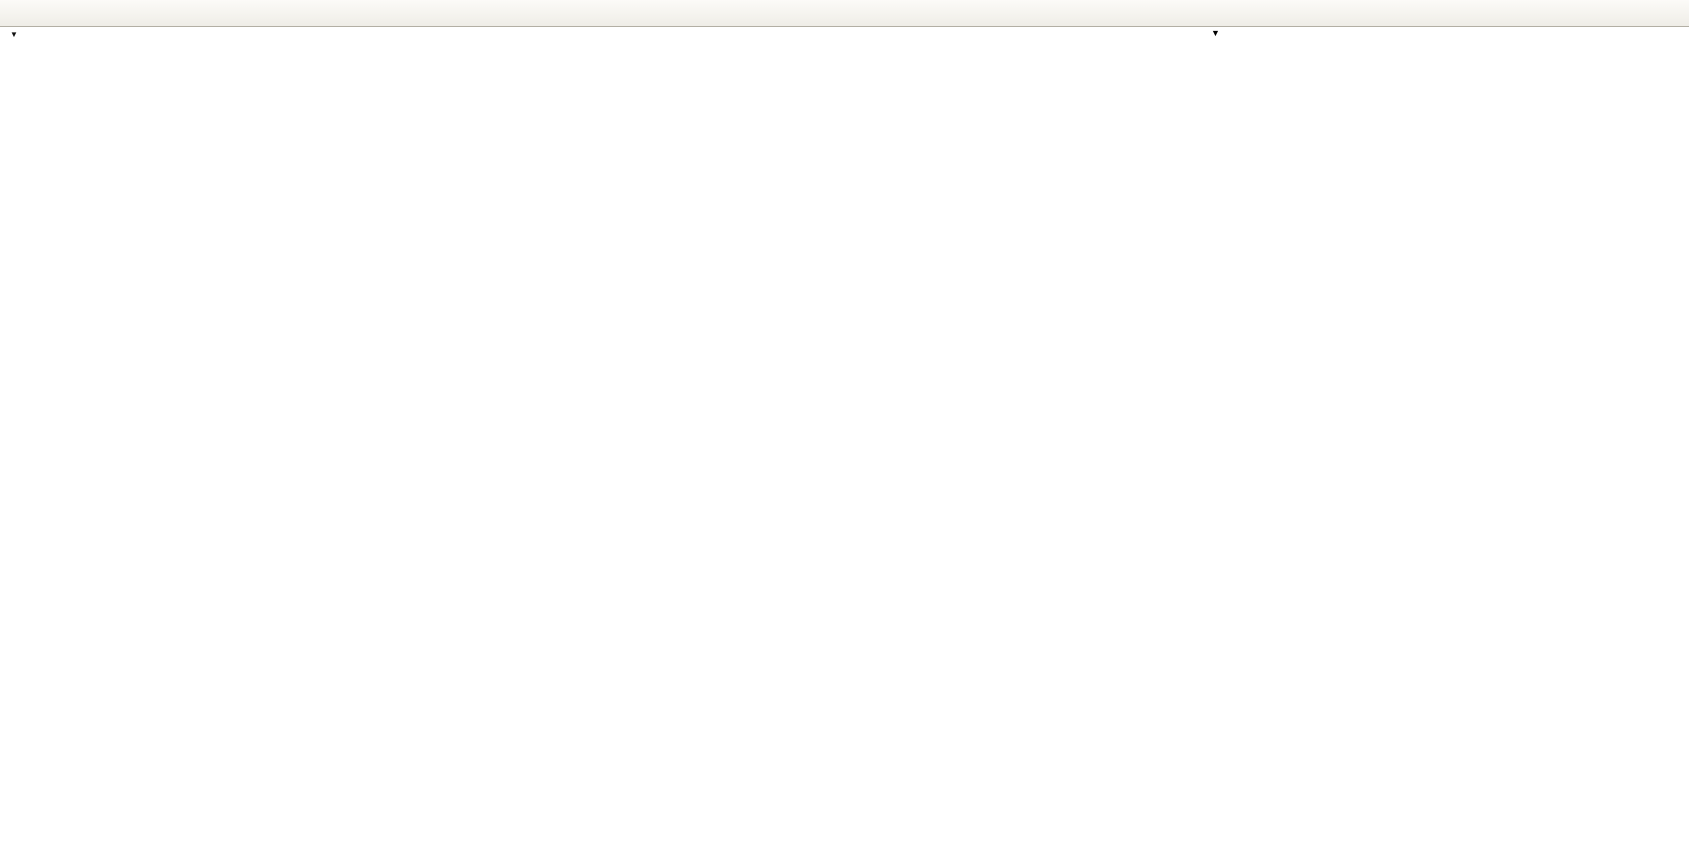 This screenshot has height=862, width=1689. Describe the element at coordinates (844, 13) in the screenshot. I see `toolbar` at that location.